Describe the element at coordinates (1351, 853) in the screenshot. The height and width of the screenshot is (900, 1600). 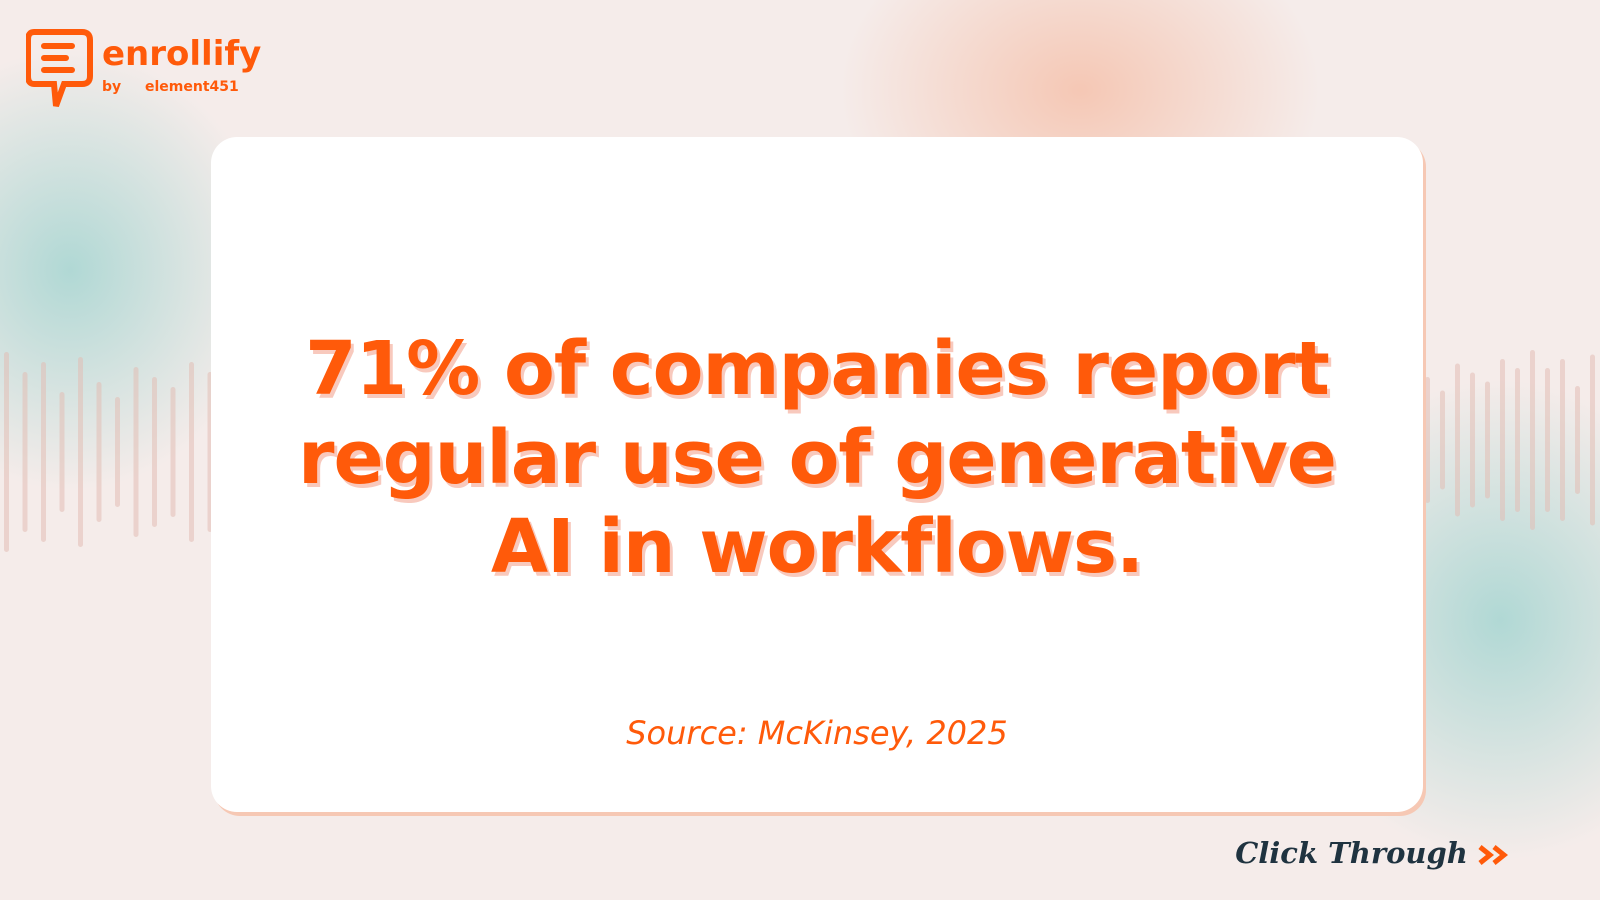
I see `cta-text: Click Through` at that location.